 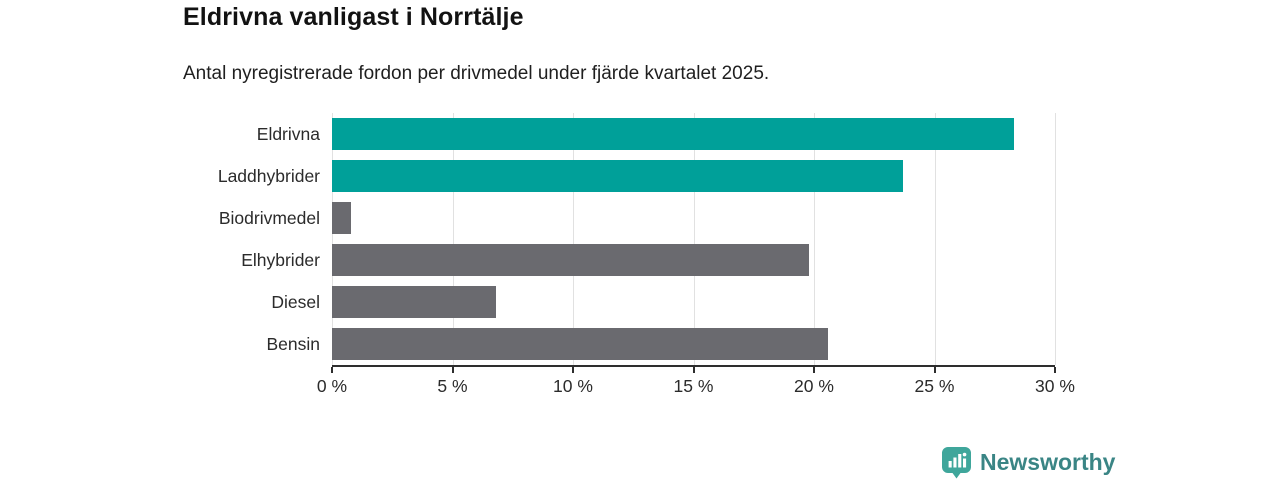 I want to click on x-axis: 0 % 5 % 10 % 15 % 20 % 25 % 30 %, so click(x=696, y=385).